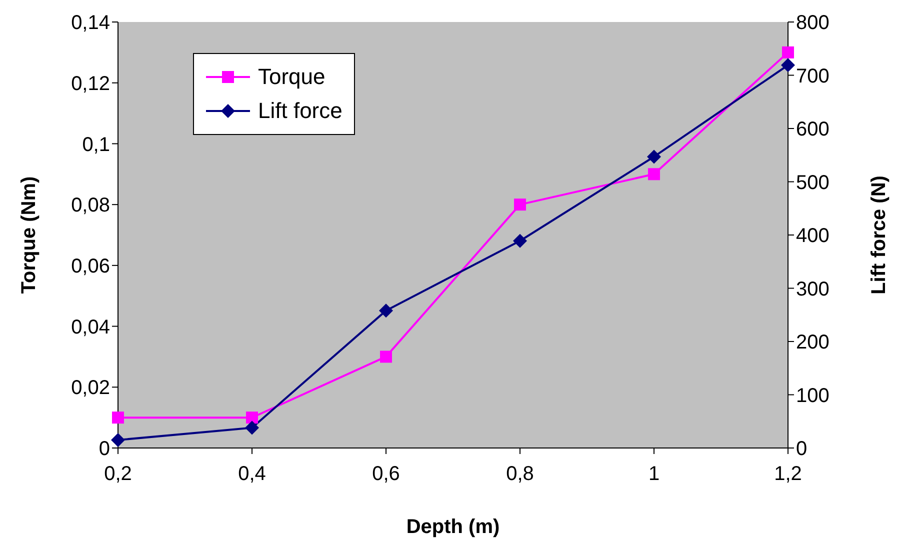  I want to click on y2-tick-label: 600, so click(813, 129).